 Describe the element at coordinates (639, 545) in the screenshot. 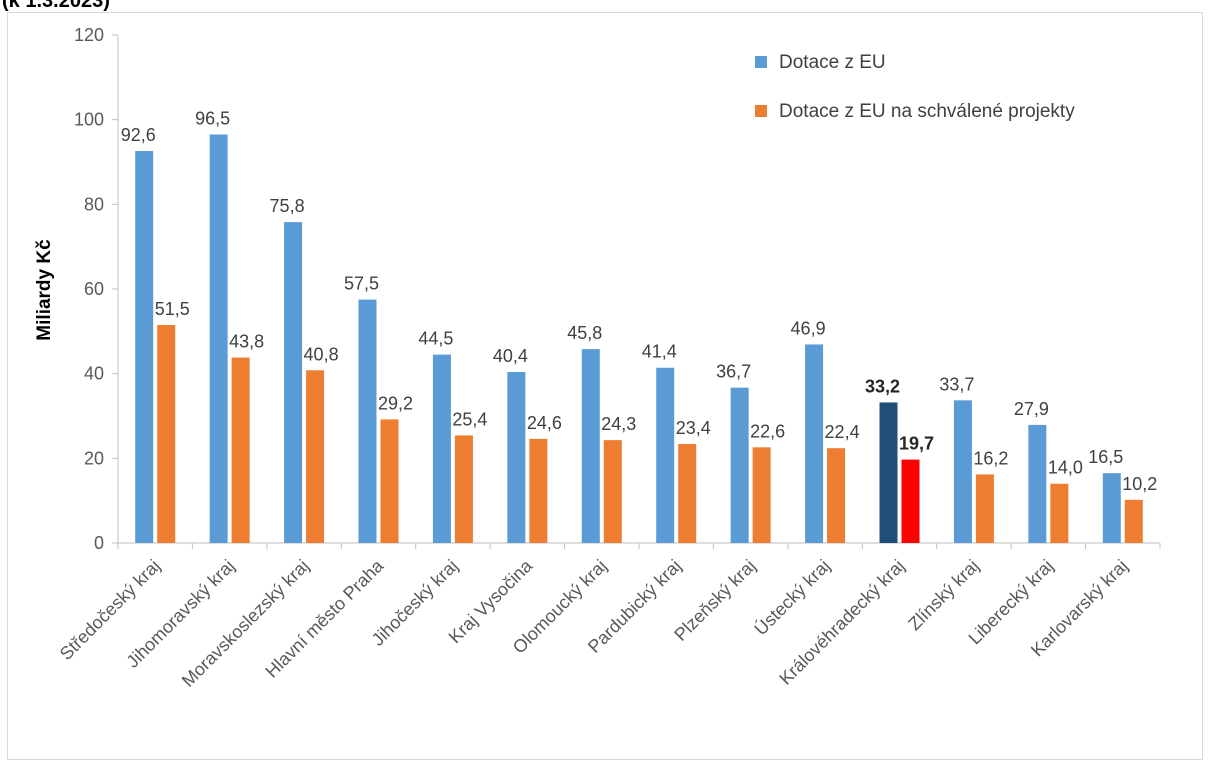

I see `x-axis` at that location.